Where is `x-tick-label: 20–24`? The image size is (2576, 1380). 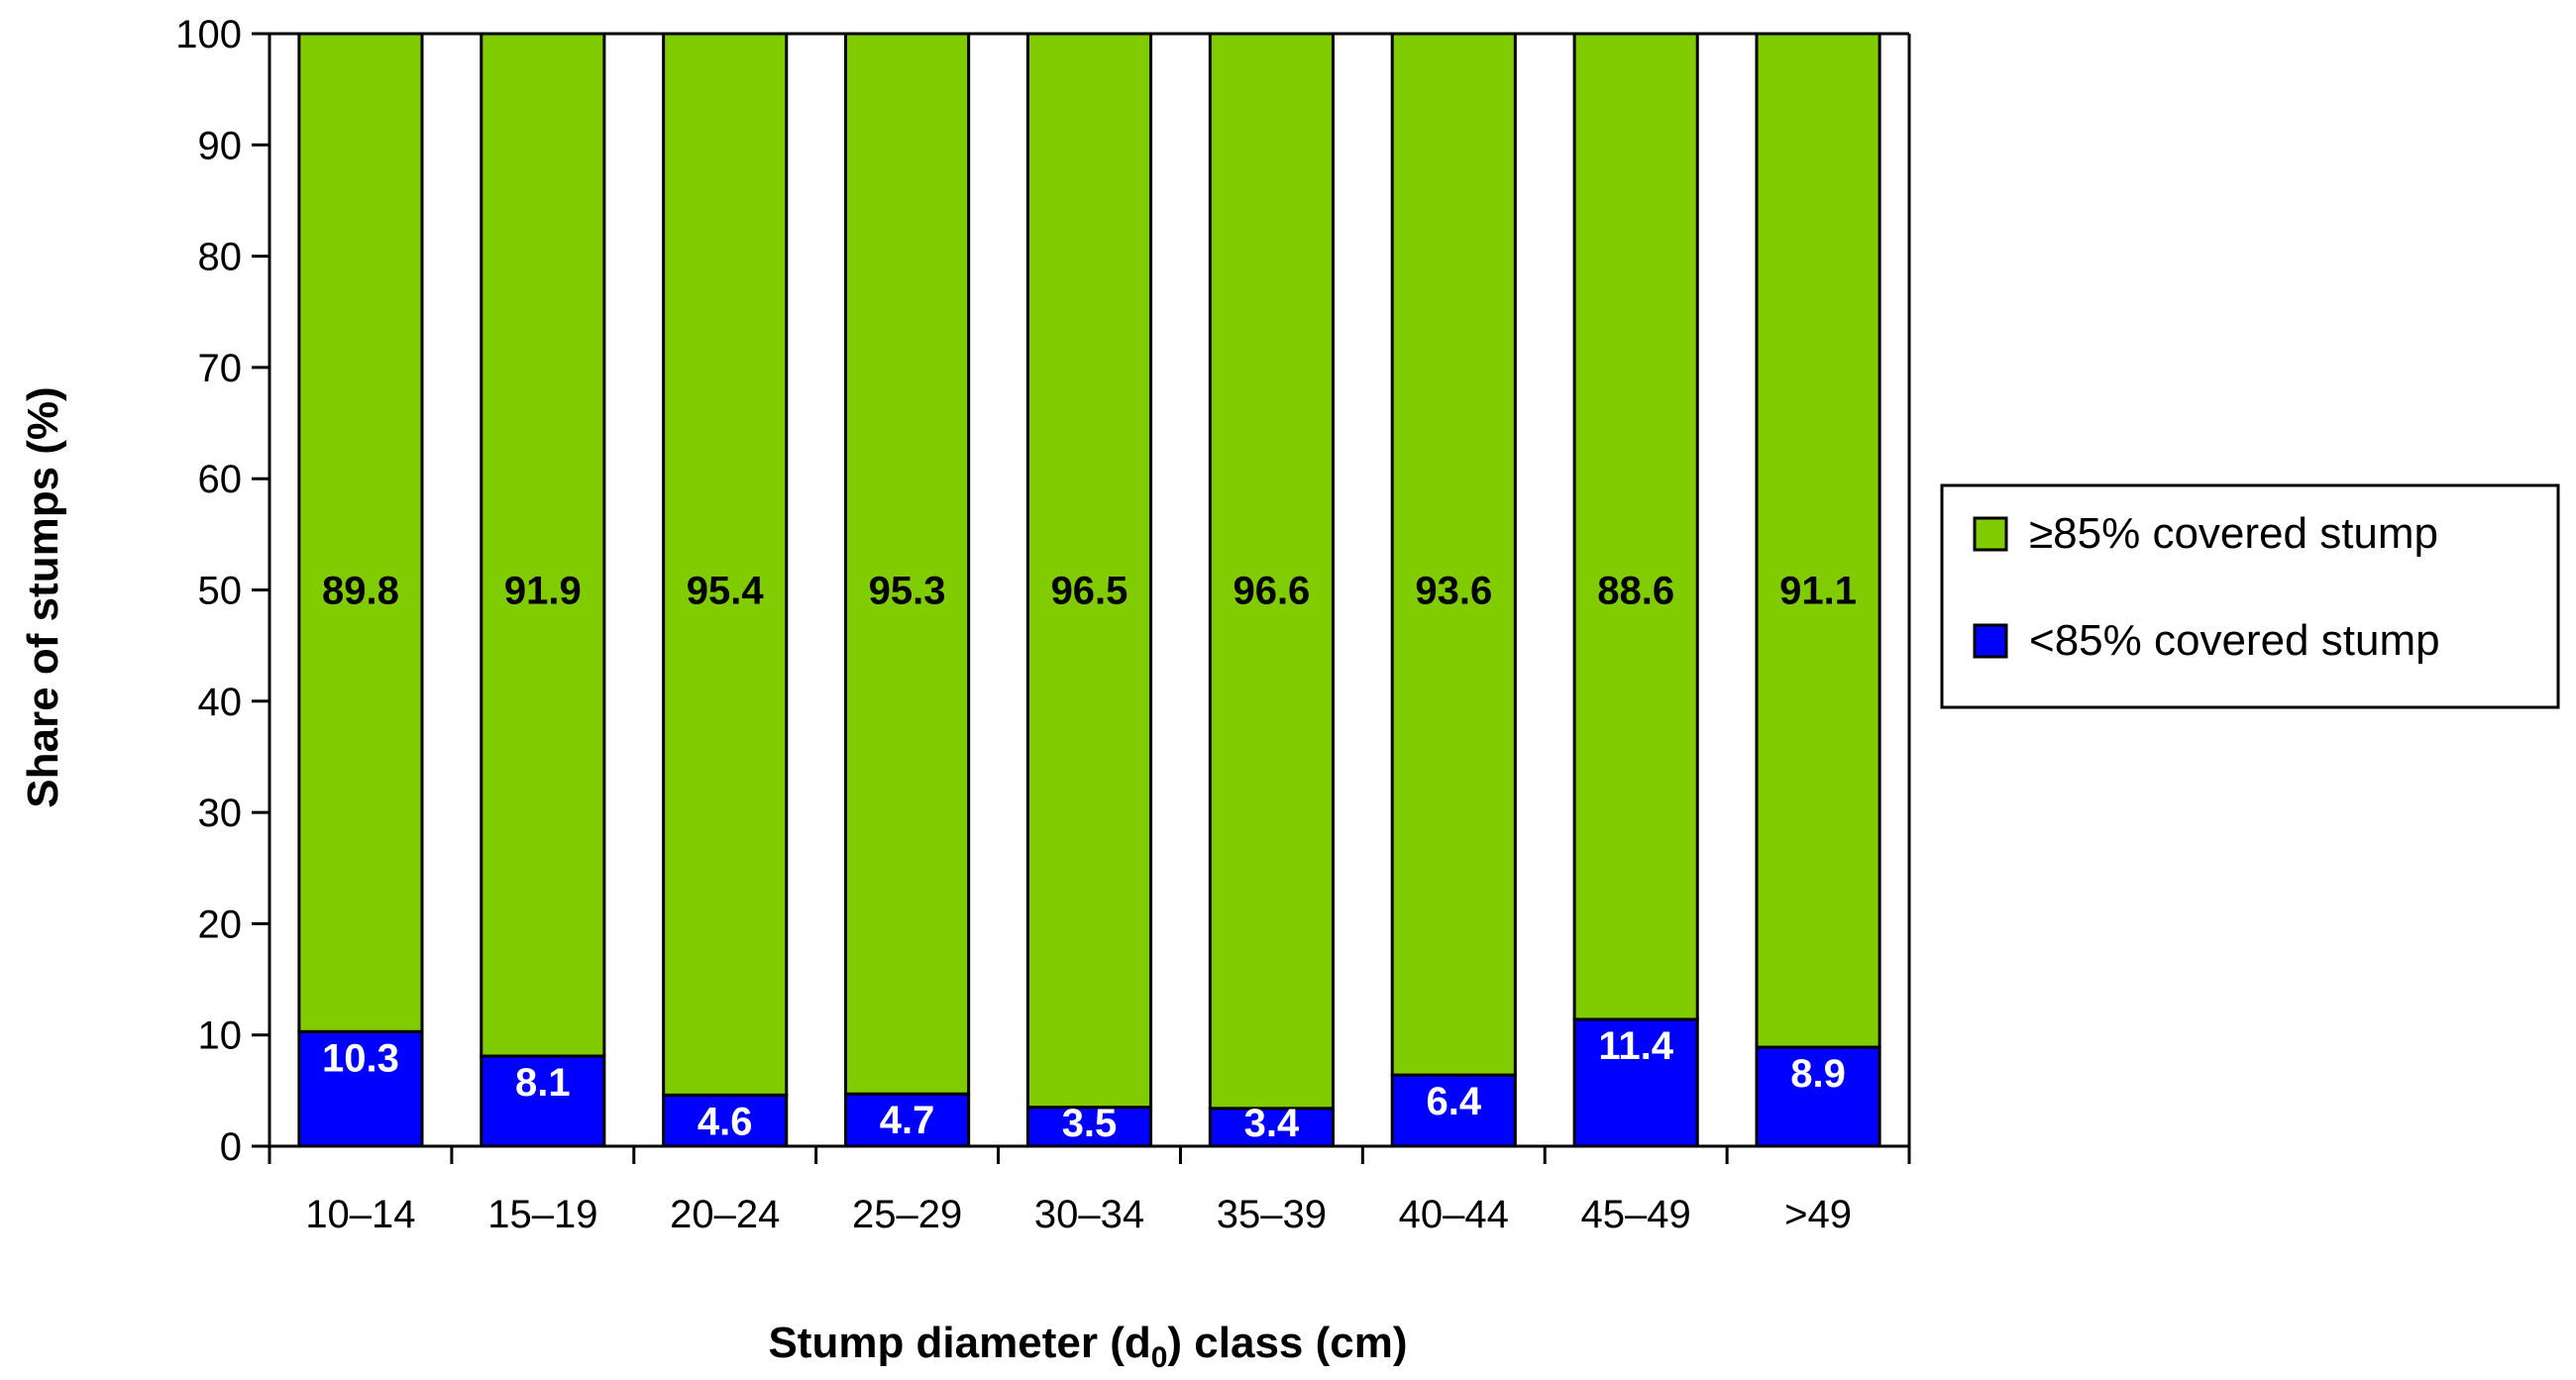 x-tick-label: 20–24 is located at coordinates (725, 1214).